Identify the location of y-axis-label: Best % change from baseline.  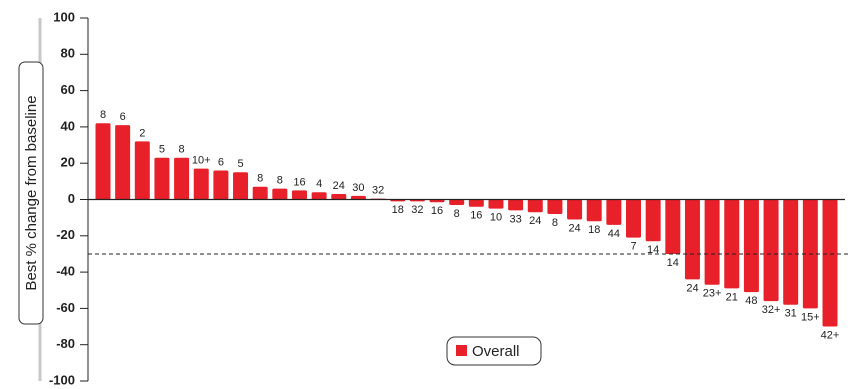
(31, 192).